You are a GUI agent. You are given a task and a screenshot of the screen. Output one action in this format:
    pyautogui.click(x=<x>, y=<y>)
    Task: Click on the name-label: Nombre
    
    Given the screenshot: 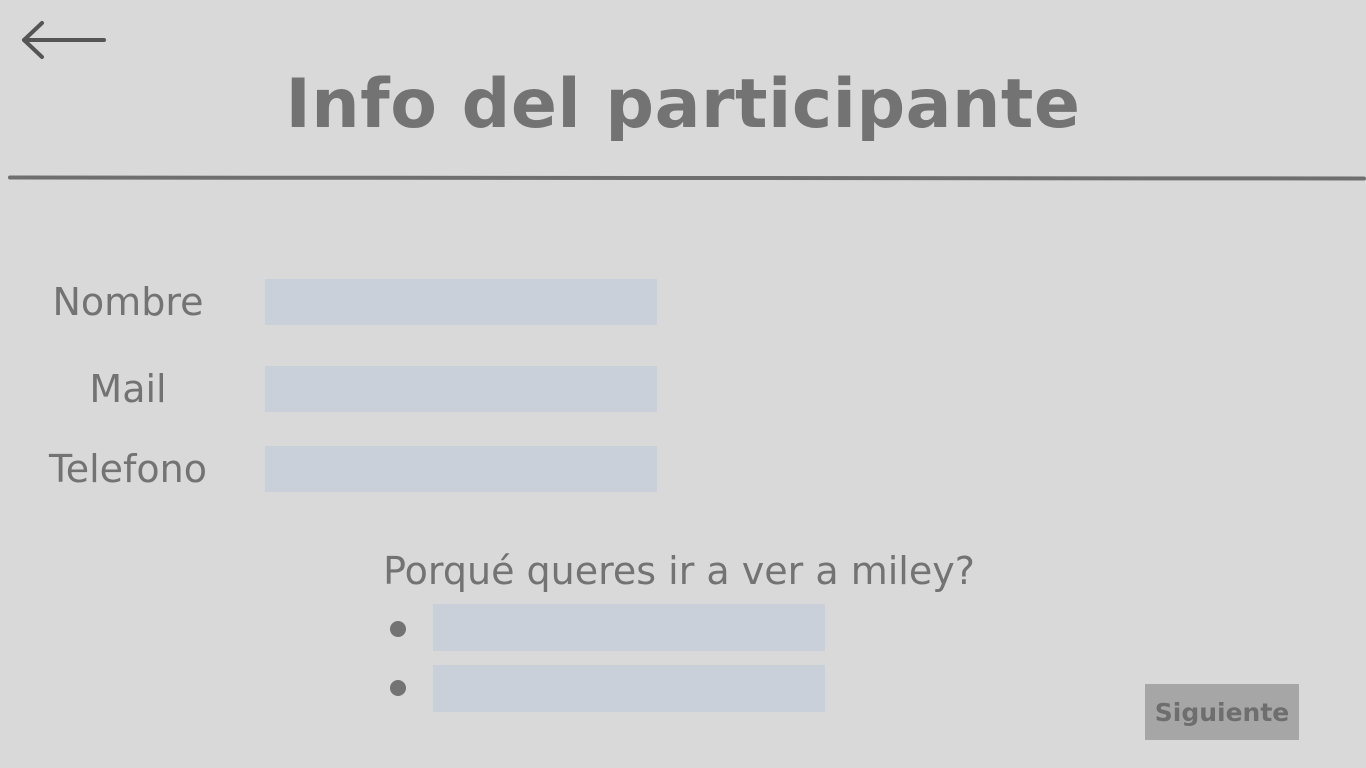 What is the action you would take?
    pyautogui.click(x=128, y=302)
    